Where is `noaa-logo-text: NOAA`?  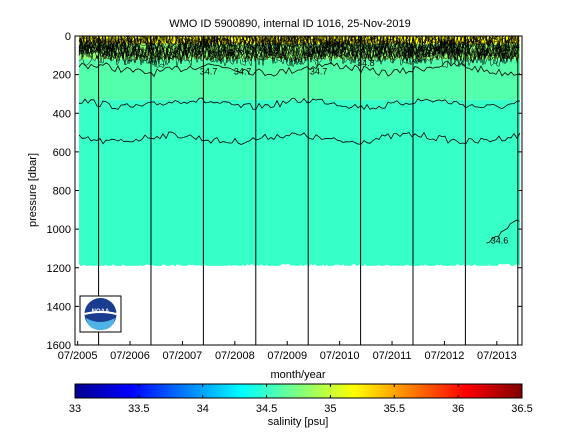 noaa-logo-text: NOAA is located at coordinates (101, 312).